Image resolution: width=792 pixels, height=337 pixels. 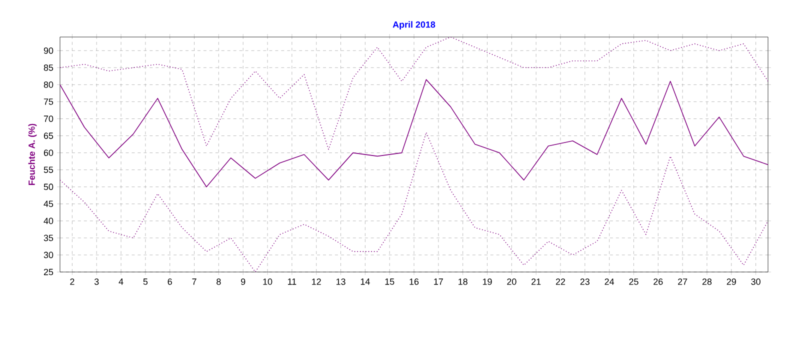 I want to click on x-tick-label: 24, so click(x=609, y=281).